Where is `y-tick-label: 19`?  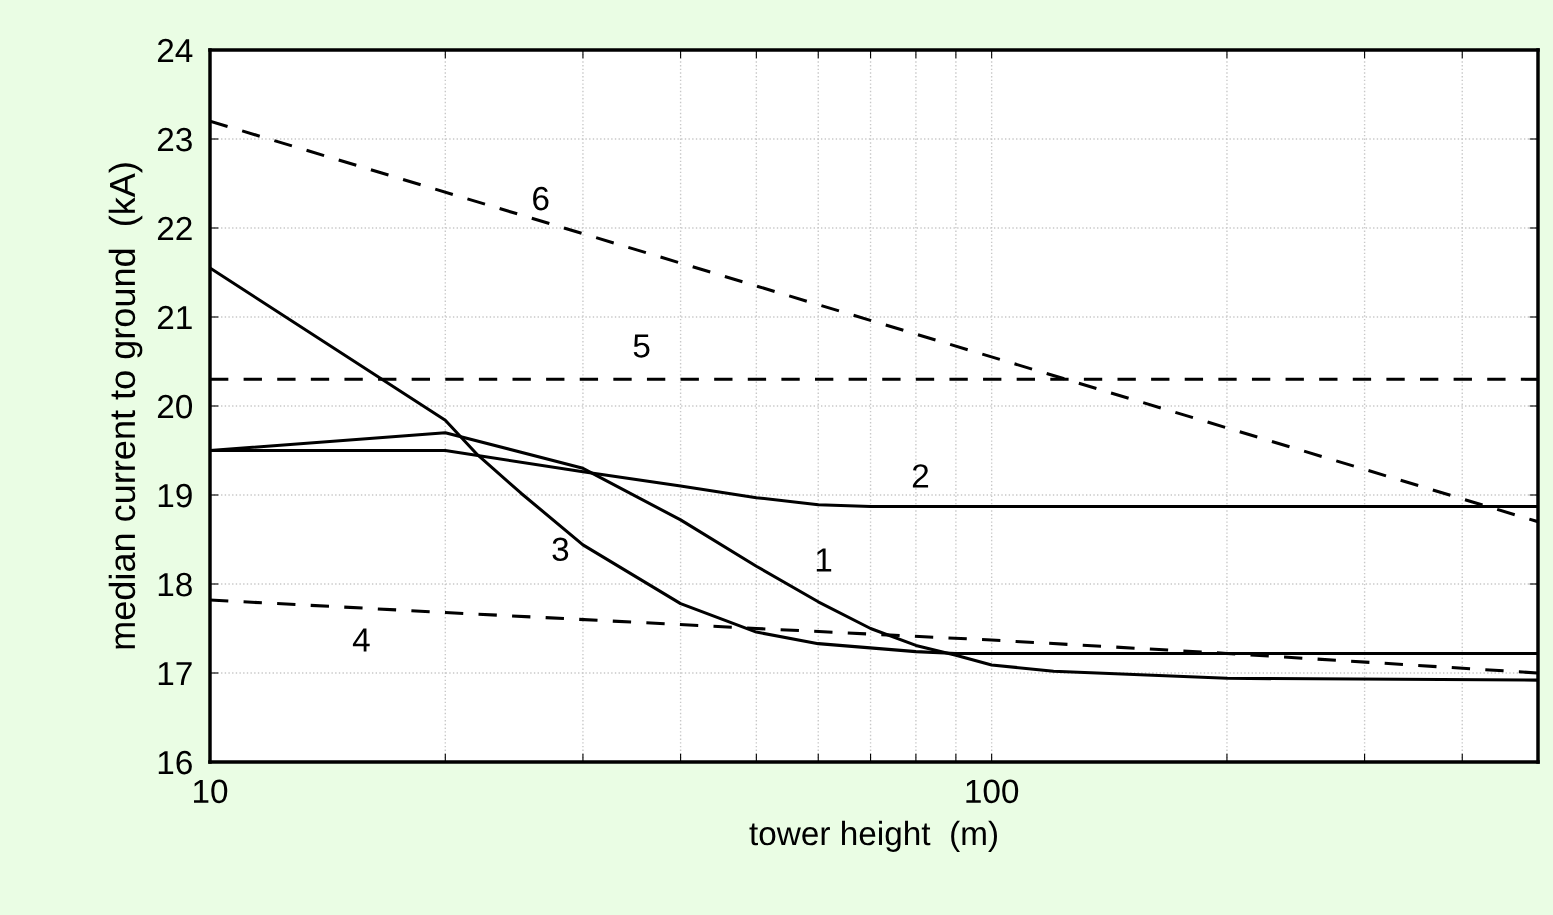
y-tick-label: 19 is located at coordinates (175, 495).